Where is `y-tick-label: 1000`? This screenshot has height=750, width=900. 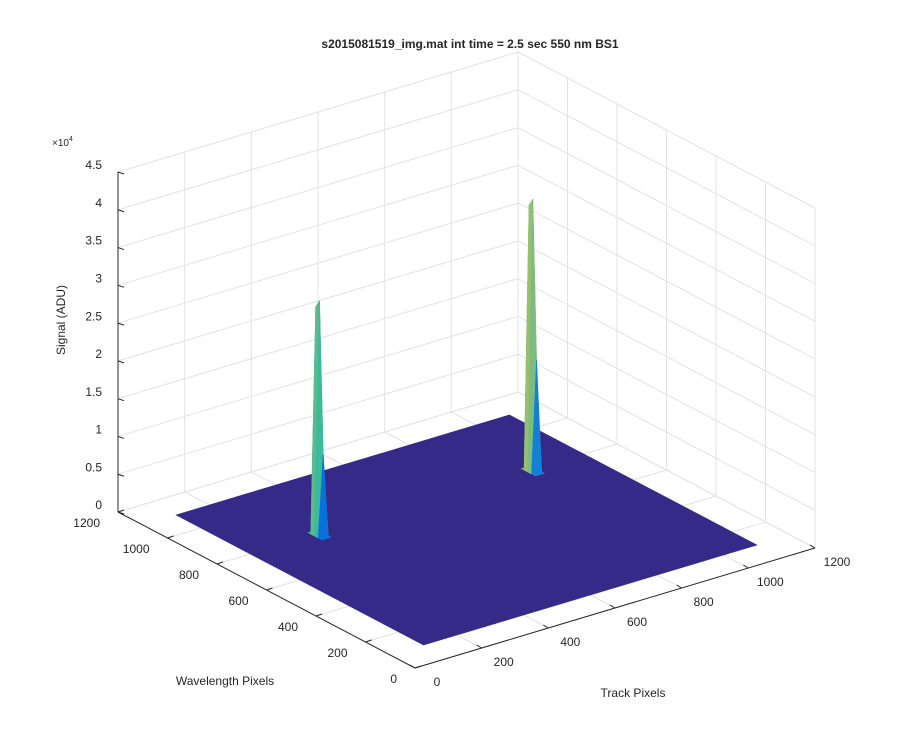
y-tick-label: 1000 is located at coordinates (136, 549).